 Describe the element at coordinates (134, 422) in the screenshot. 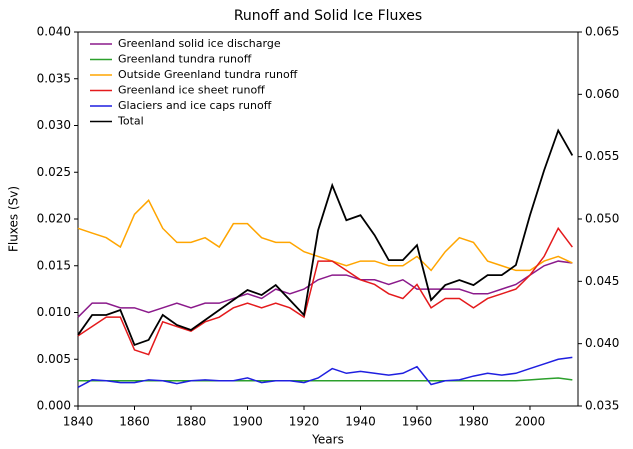

I see `x-tick-label: 1860` at that location.